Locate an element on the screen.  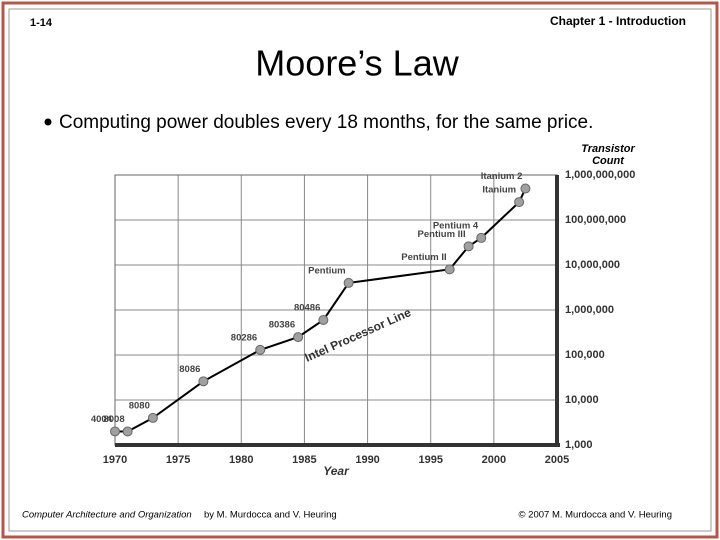
annotation: Intel Processor Line is located at coordinates (358, 335).